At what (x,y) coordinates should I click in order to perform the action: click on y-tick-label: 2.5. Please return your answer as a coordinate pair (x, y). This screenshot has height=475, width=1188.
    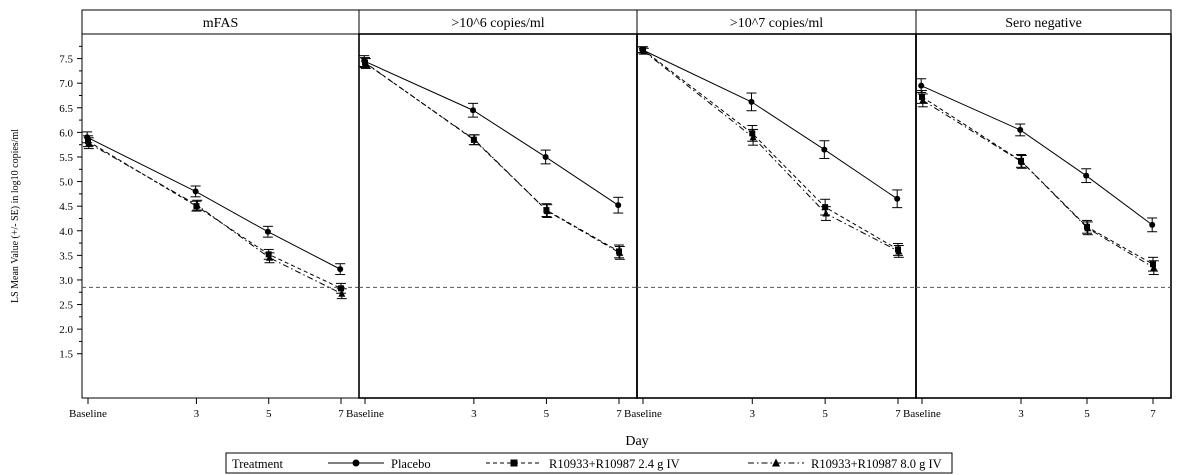
    Looking at the image, I should click on (66, 306).